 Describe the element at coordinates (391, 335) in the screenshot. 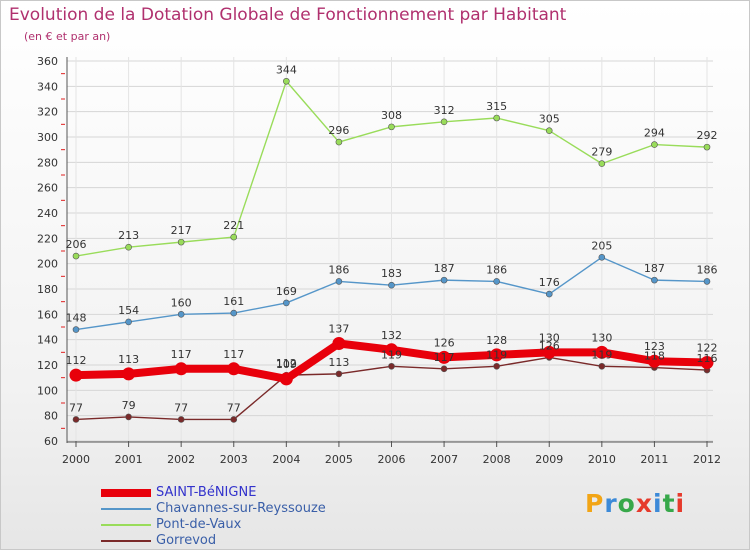

I see `data-label: 132` at that location.